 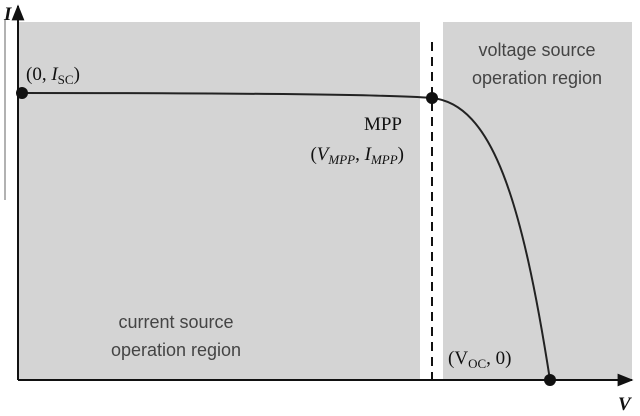 I want to click on isc-label: (0, ISC), so click(x=53, y=75).